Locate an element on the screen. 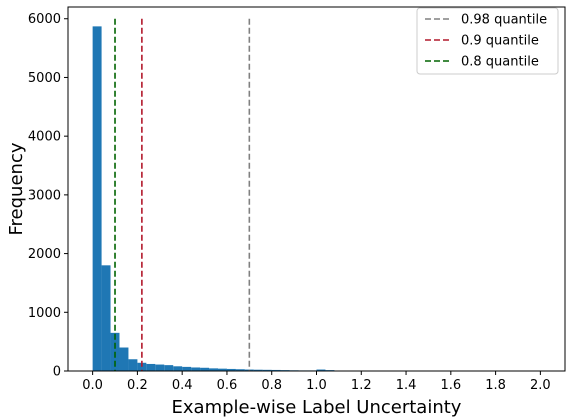 The height and width of the screenshot is (419, 567). y-tick-label: 3000 is located at coordinates (44, 195).